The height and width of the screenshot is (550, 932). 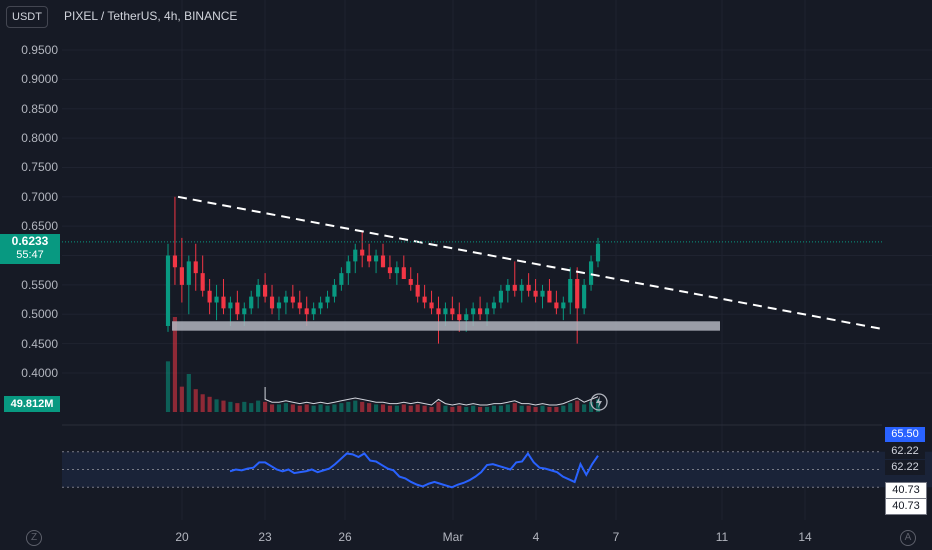 What do you see at coordinates (30, 241) in the screenshot?
I see `current-price: 0.6233` at bounding box center [30, 241].